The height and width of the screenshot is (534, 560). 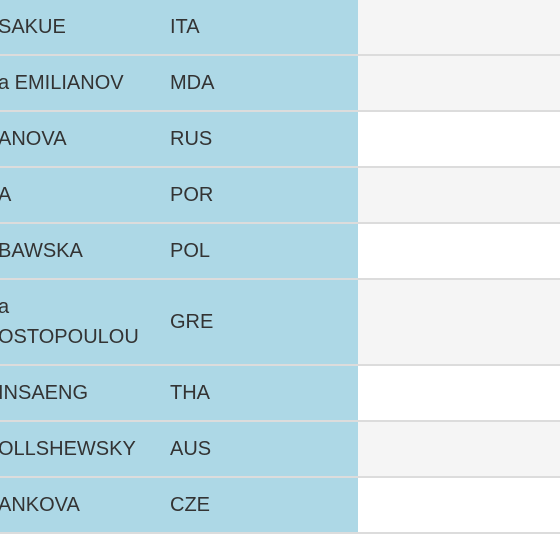 What do you see at coordinates (40, 505) in the screenshot?
I see `name-line: ANKOVA` at bounding box center [40, 505].